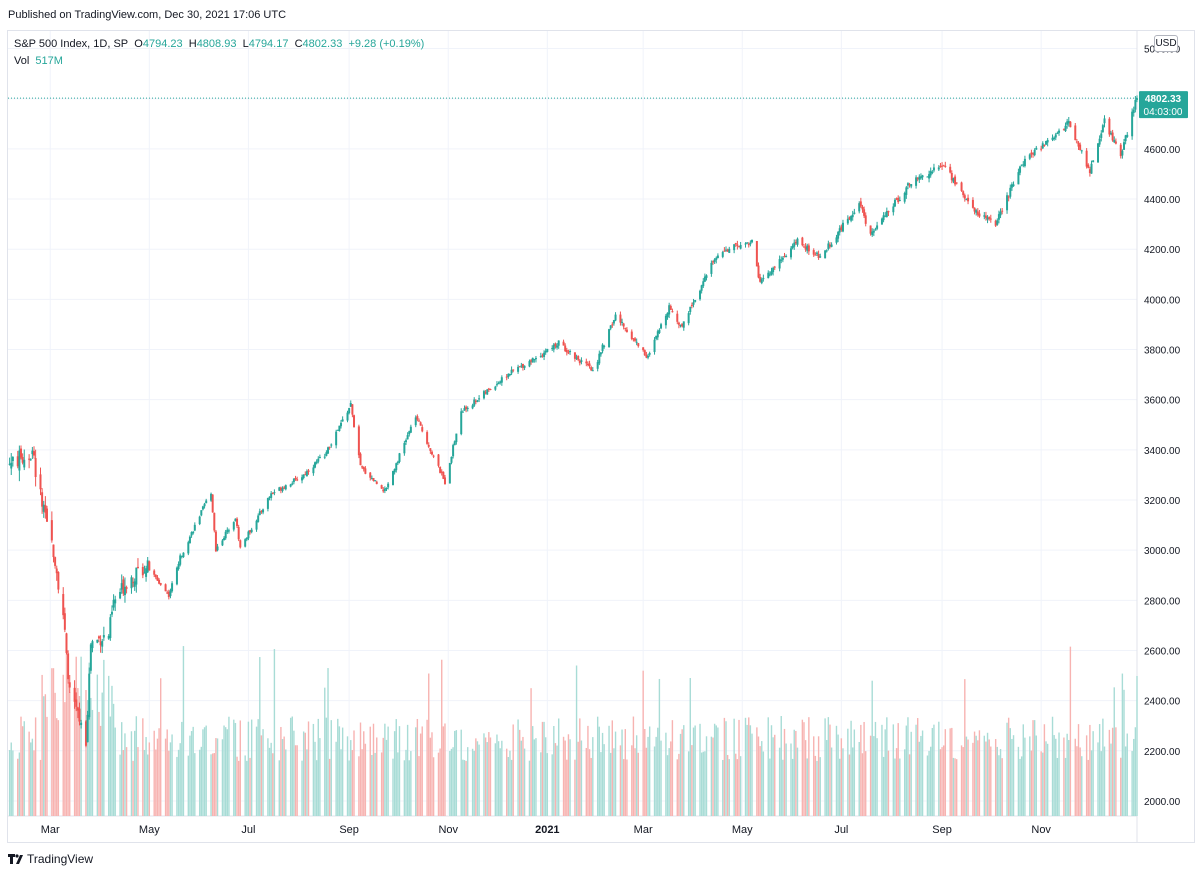  Describe the element at coordinates (1162, 501) in the screenshot. I see `y-tick-label: 3200.00` at that location.